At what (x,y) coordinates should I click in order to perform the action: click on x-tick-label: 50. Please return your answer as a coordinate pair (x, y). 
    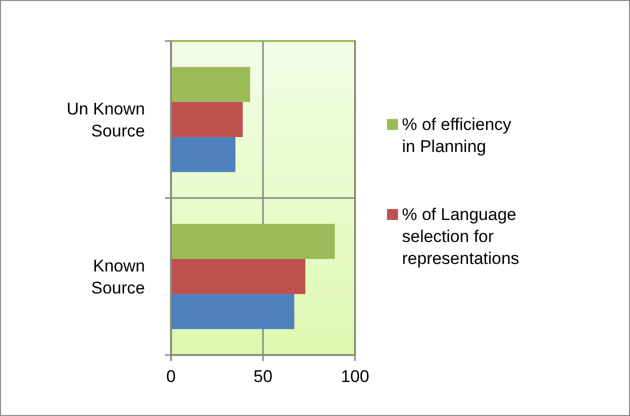
    Looking at the image, I should click on (263, 376).